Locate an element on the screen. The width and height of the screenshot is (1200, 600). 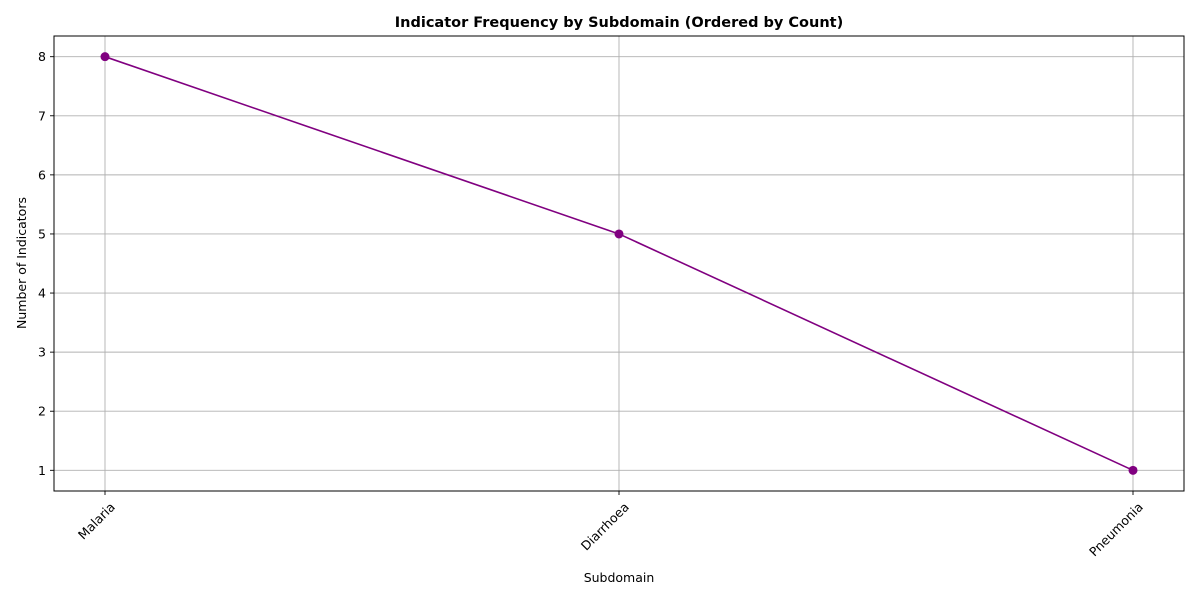
y-tick-label: 6 is located at coordinates (42, 174).